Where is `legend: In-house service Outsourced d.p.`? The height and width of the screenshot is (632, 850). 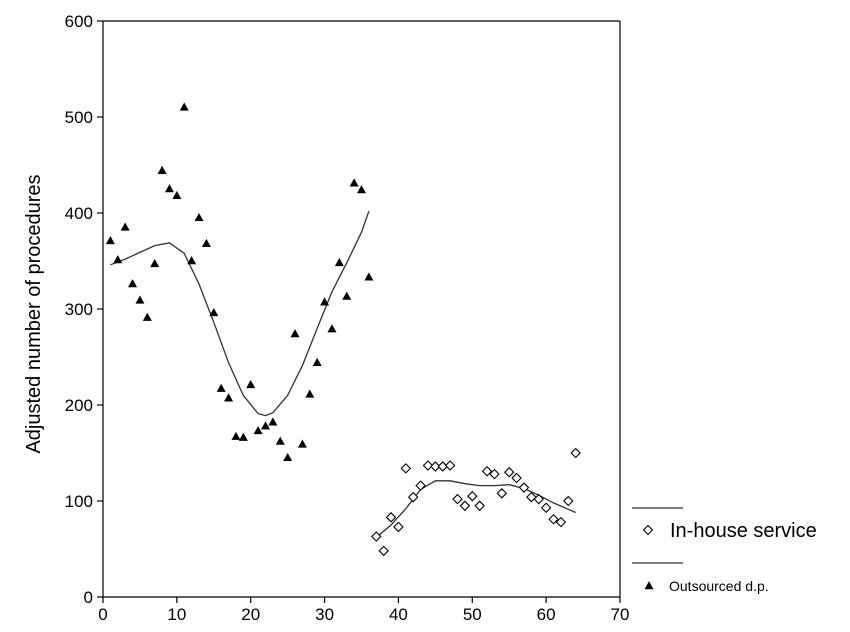 legend: In-house service Outsourced d.p. is located at coordinates (724, 550).